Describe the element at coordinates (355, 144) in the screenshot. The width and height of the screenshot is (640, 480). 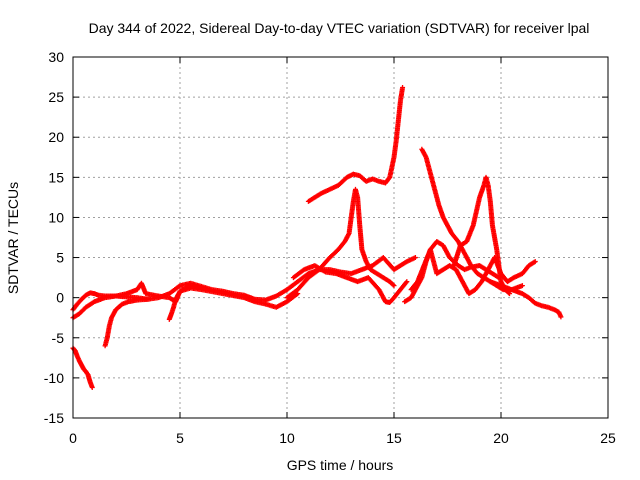
I see `series-arc-storm` at that location.